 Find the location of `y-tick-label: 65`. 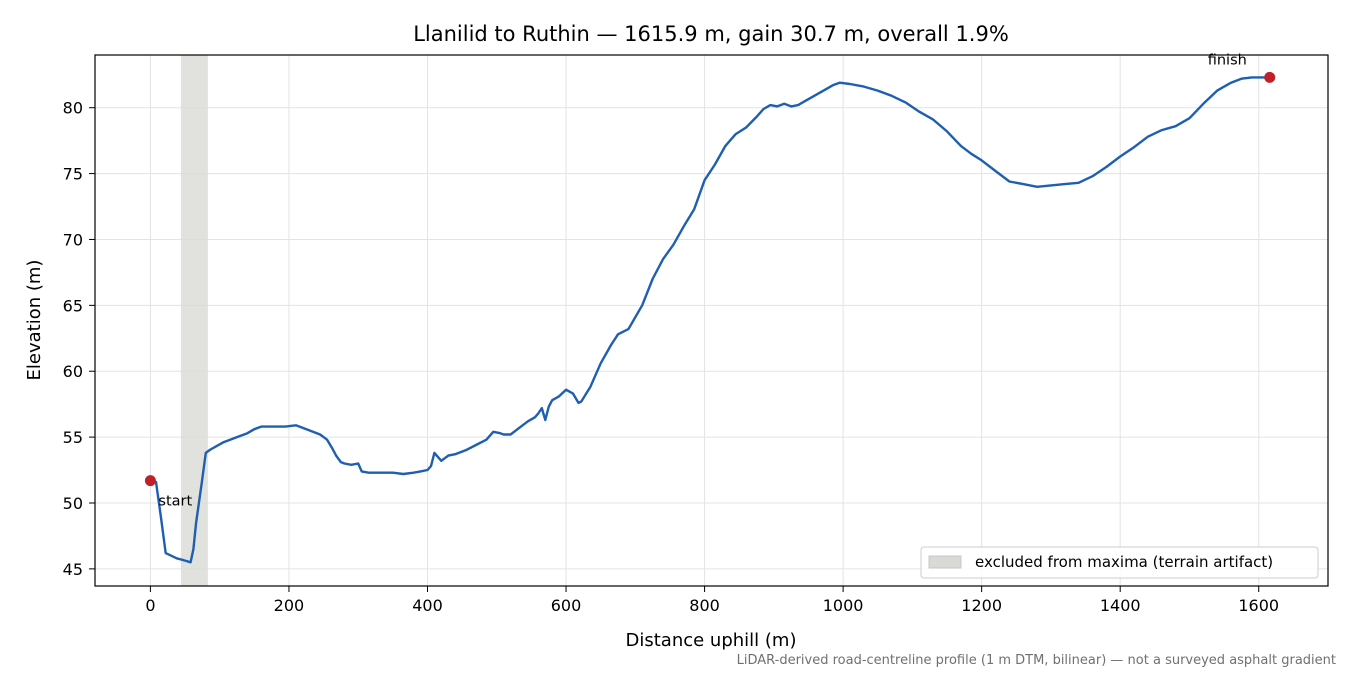

y-tick-label: 65 is located at coordinates (73, 305).